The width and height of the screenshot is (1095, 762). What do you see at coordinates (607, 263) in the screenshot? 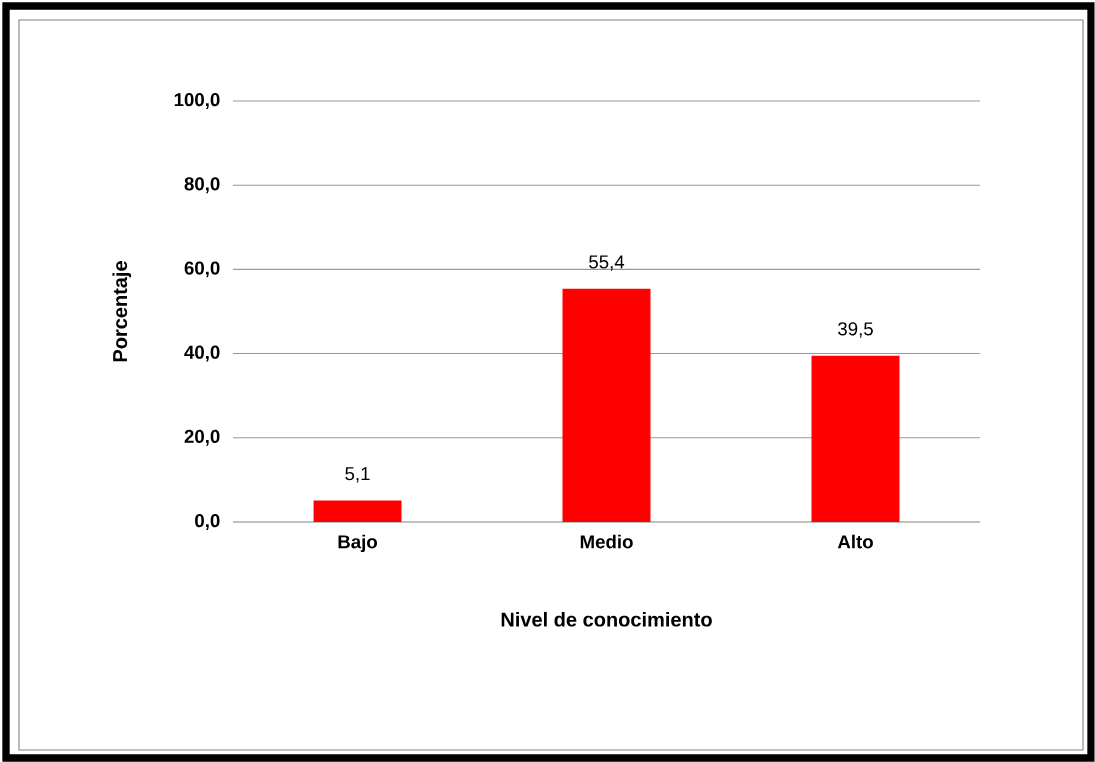
I see `data-label: 55,4` at bounding box center [607, 263].